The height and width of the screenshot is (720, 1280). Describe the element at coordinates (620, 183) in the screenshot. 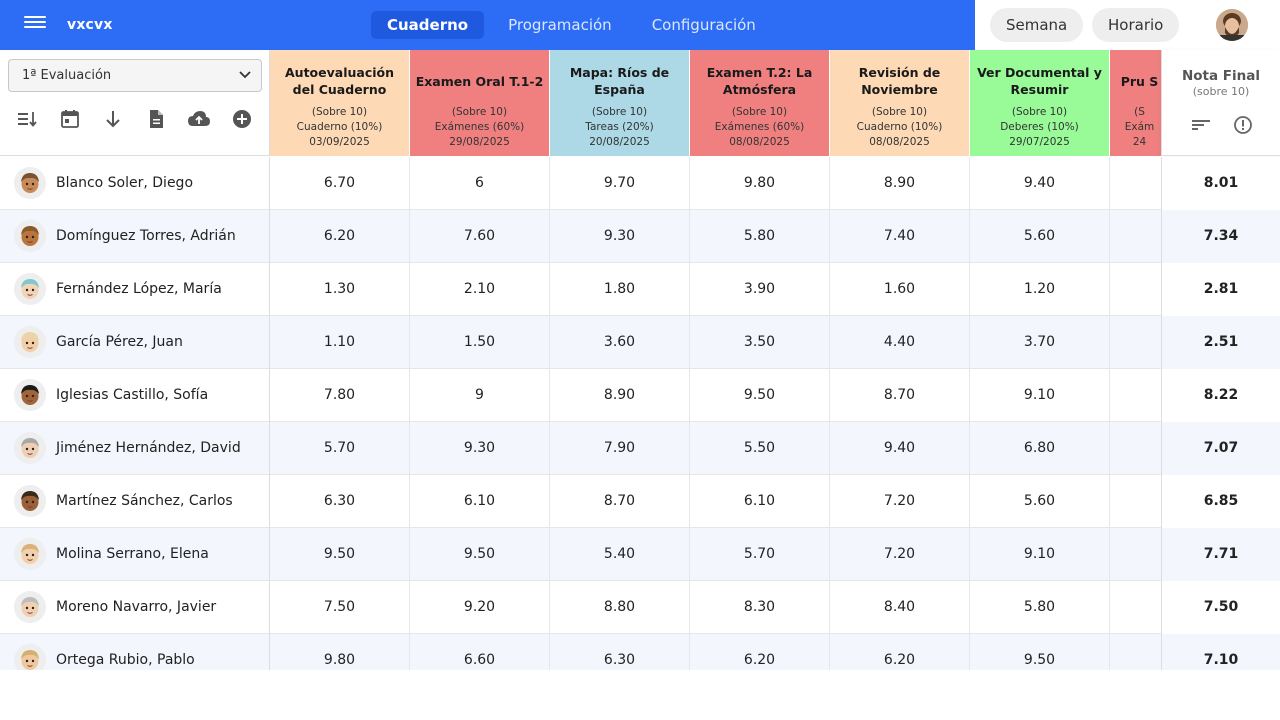

I see `grade-cell: 9.70` at that location.